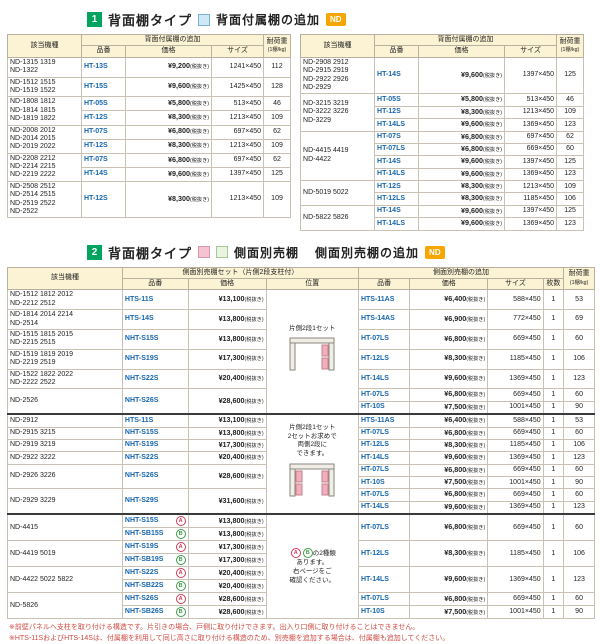 This screenshot has height=644, width=600. I want to click on part-number-cell: HT-15S, so click(103, 87).